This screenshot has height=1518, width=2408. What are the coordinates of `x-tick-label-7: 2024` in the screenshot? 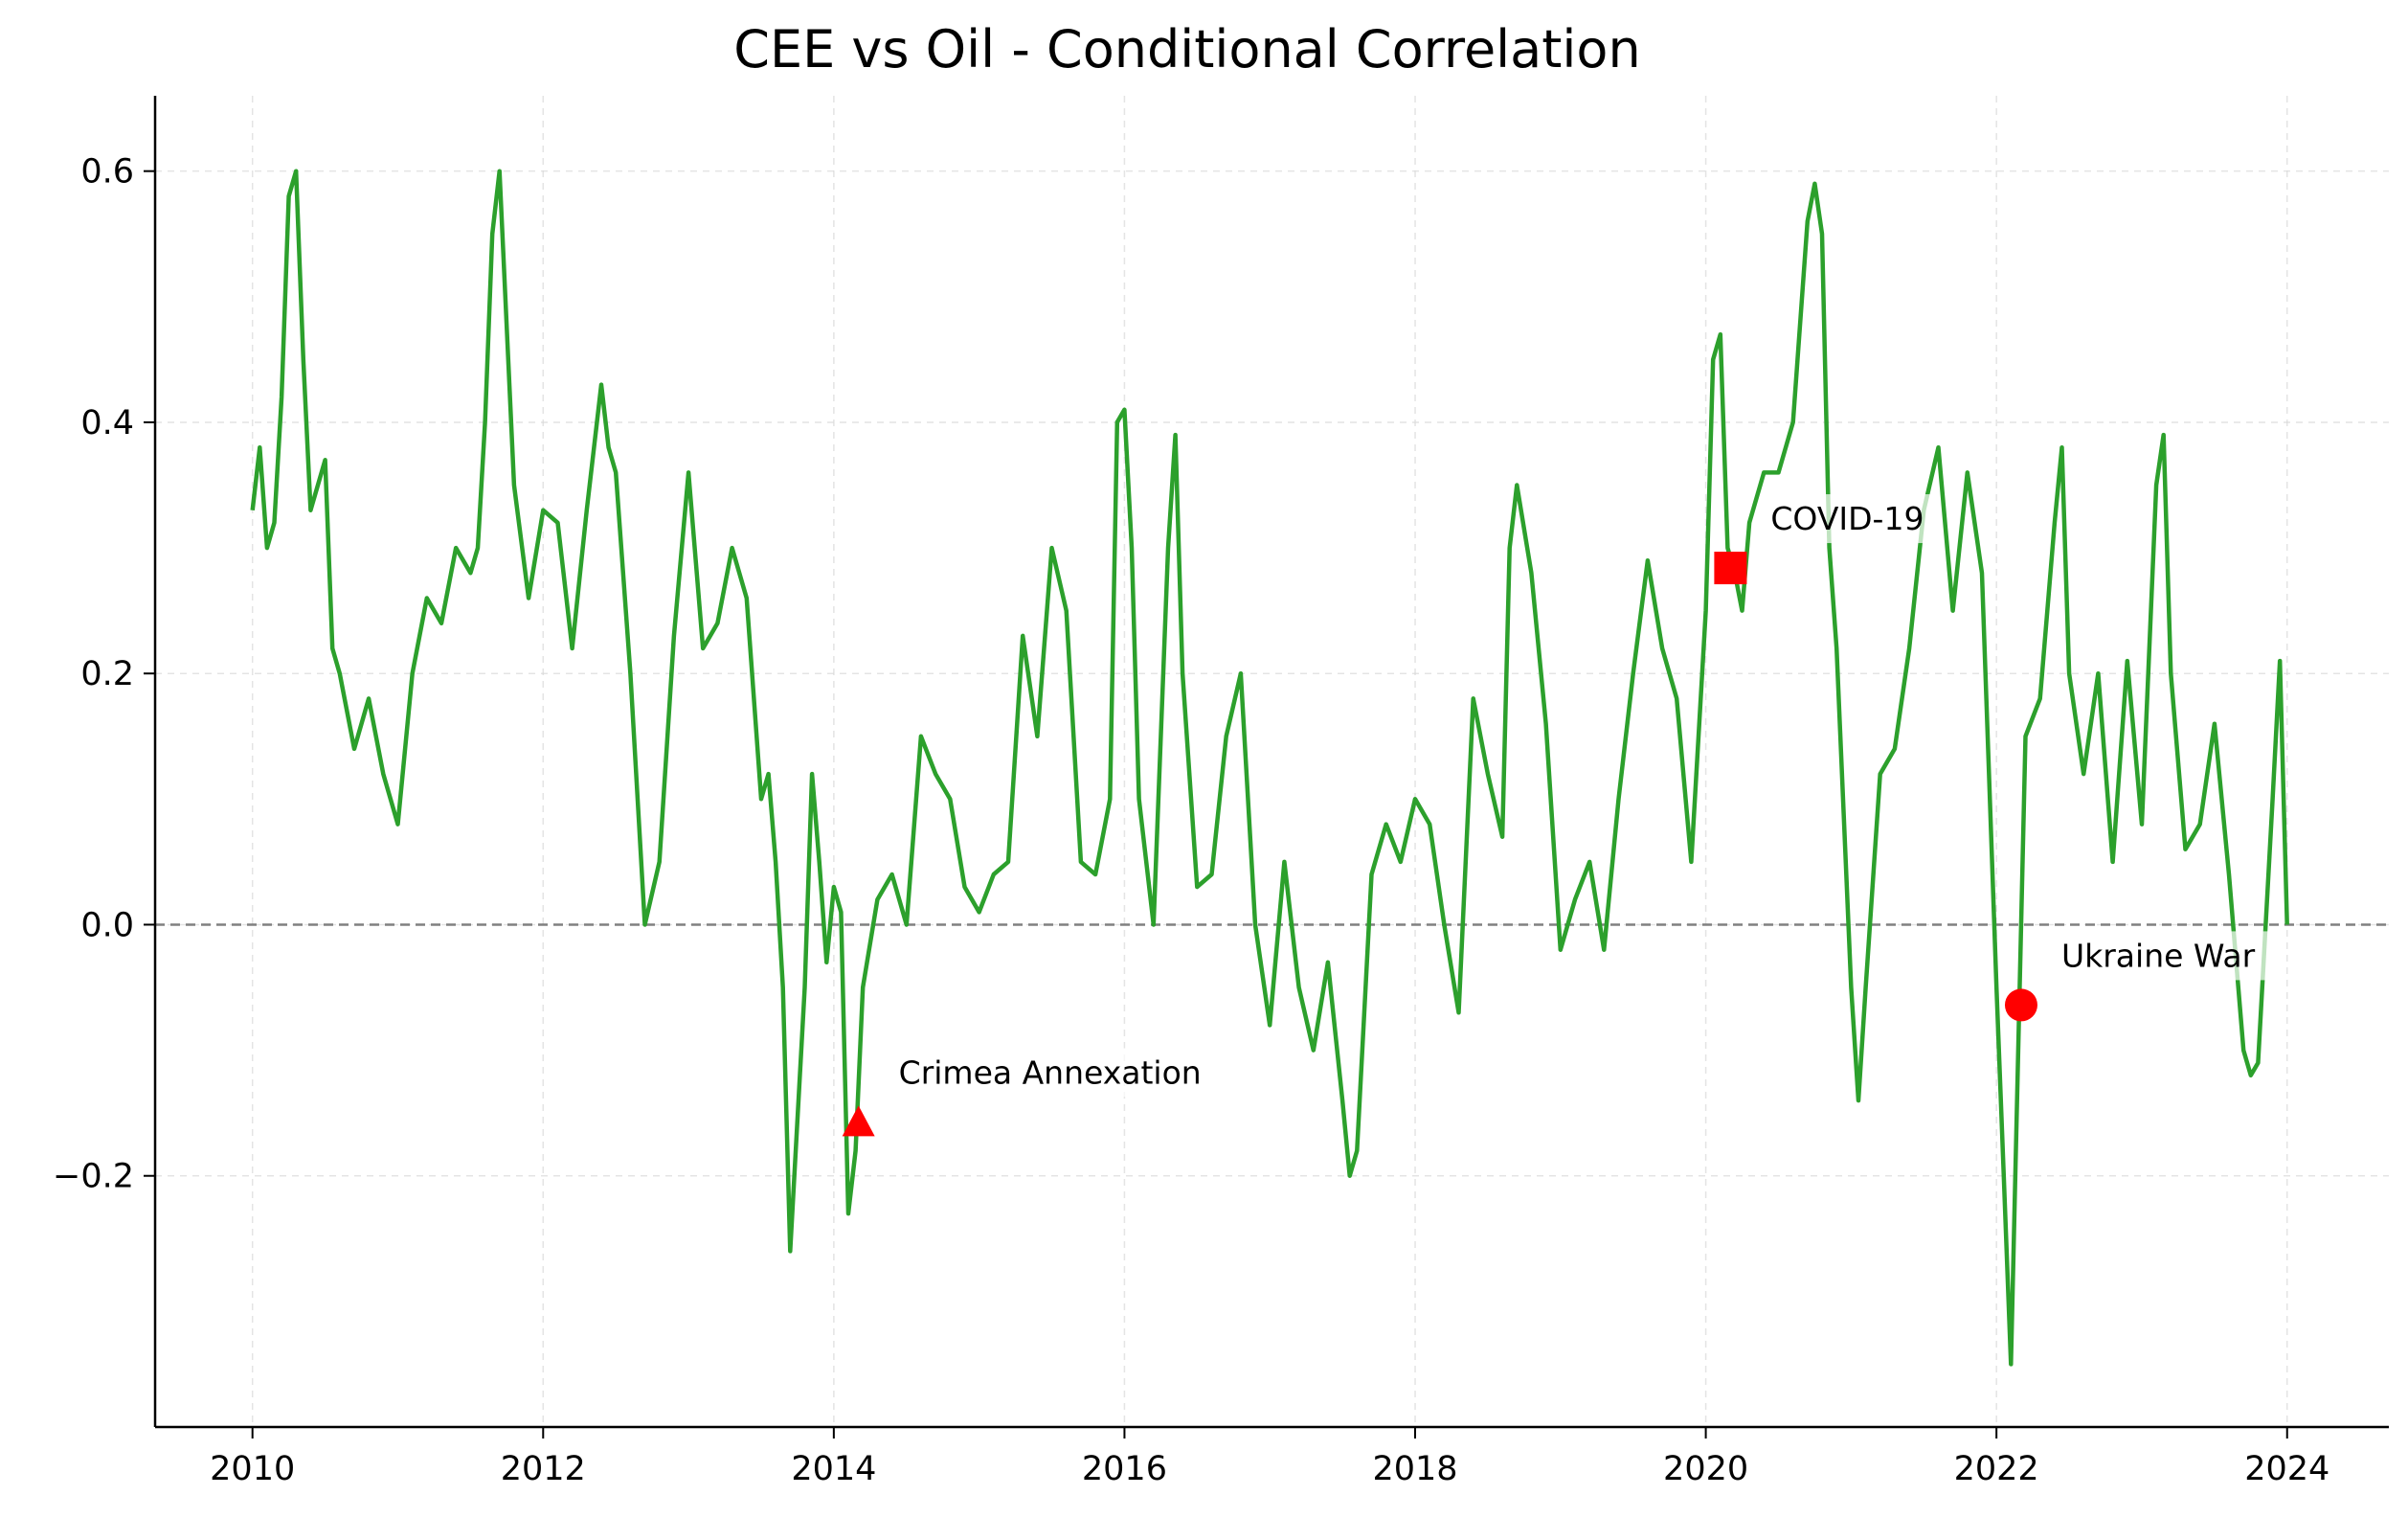 It's located at (2287, 1469).